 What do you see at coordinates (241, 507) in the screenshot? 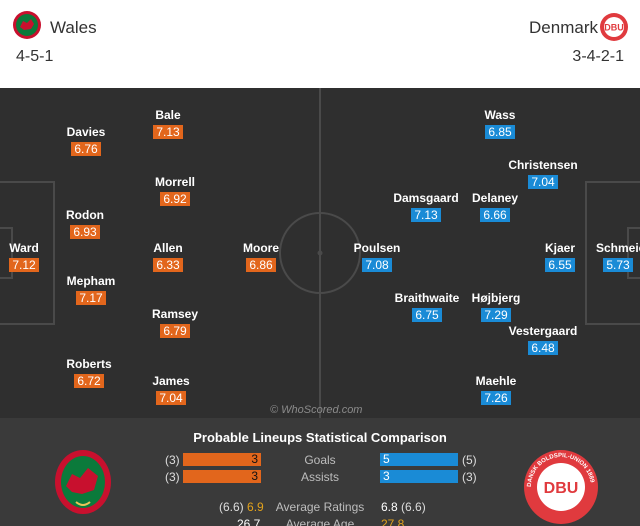
I see `home-avg-rating: (6.6) 6.9` at bounding box center [241, 507].